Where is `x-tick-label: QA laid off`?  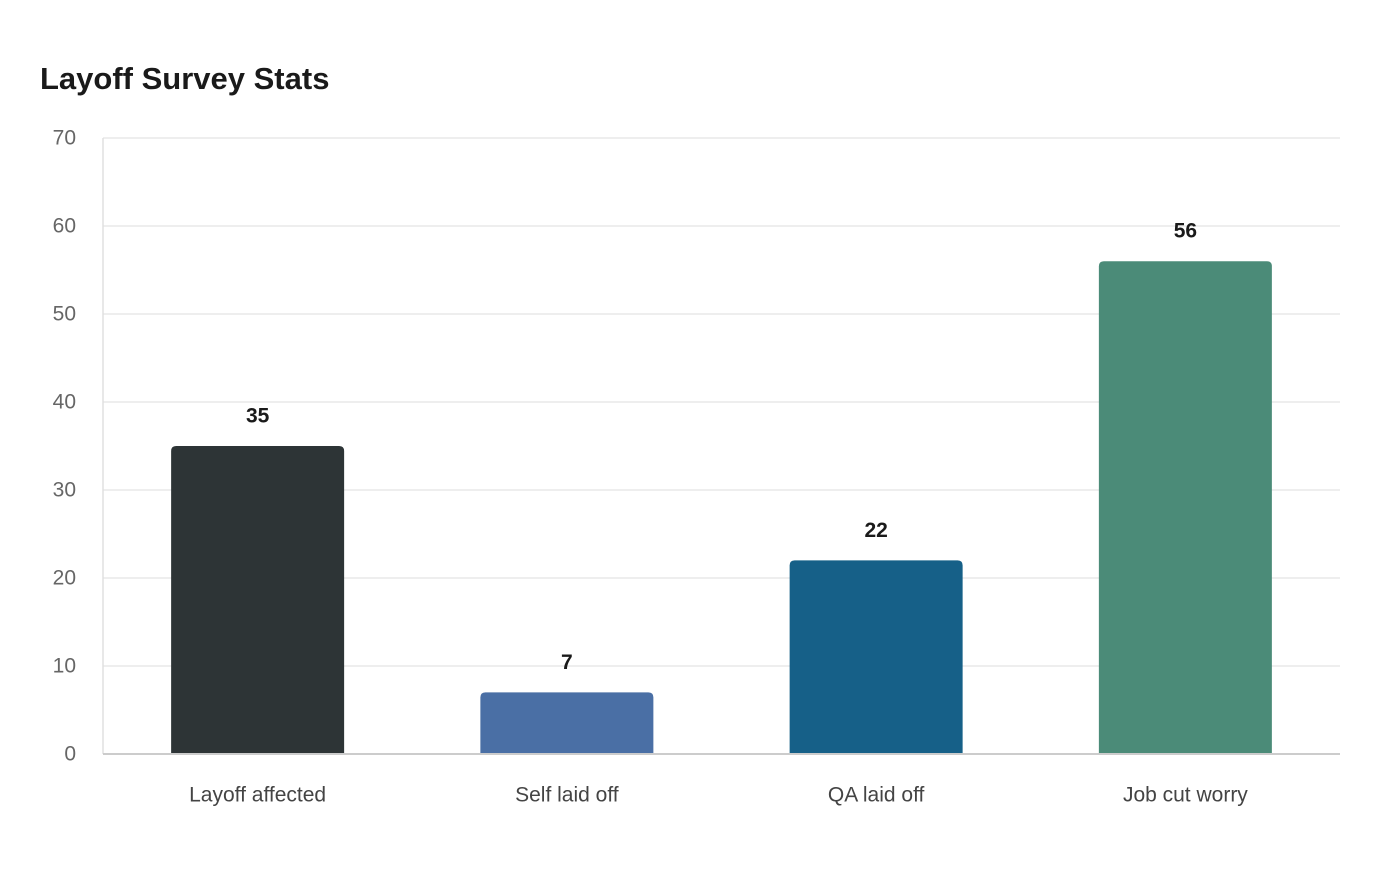 x-tick-label: QA laid off is located at coordinates (876, 795).